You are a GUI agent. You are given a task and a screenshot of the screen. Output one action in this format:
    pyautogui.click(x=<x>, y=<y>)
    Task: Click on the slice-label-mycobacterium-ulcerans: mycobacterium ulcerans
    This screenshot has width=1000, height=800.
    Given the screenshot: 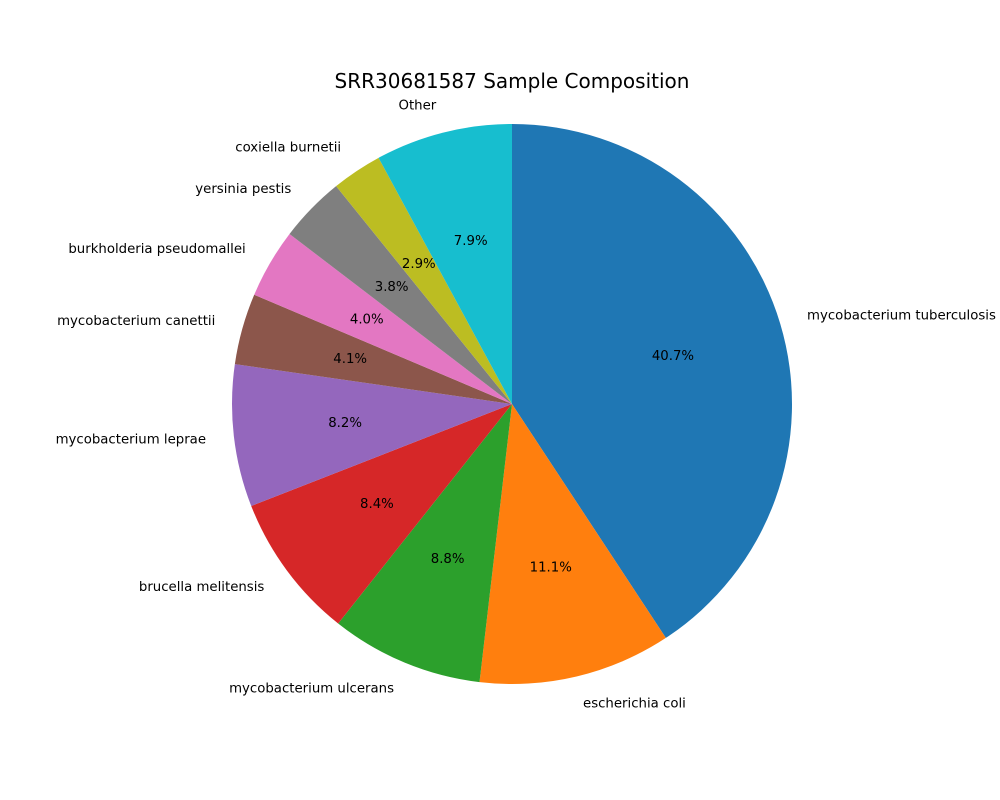 What is the action you would take?
    pyautogui.click(x=311, y=689)
    